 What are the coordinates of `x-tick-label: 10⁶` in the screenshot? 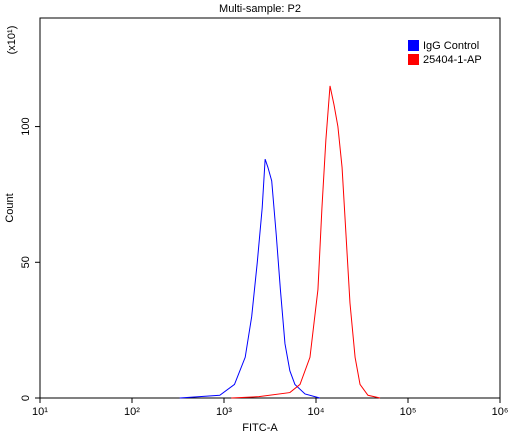 It's located at (500, 412).